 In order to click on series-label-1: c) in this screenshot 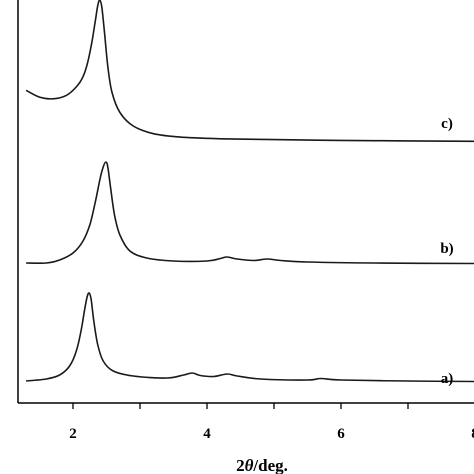, I will do `click(447, 124)`.